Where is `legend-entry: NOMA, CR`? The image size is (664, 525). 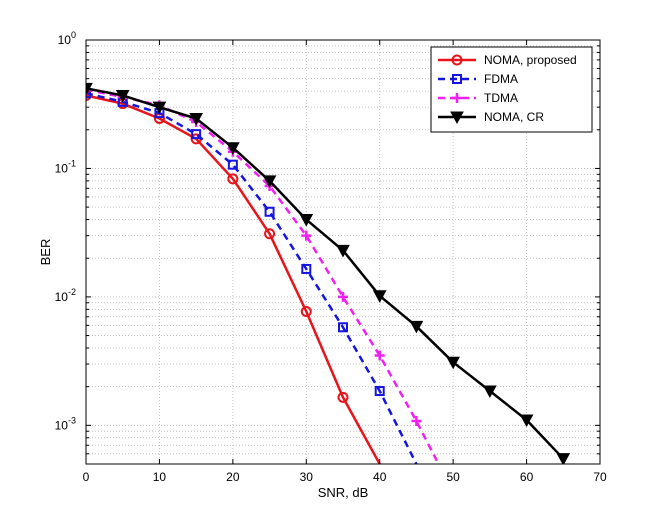 legend-entry: NOMA, CR is located at coordinates (491, 117).